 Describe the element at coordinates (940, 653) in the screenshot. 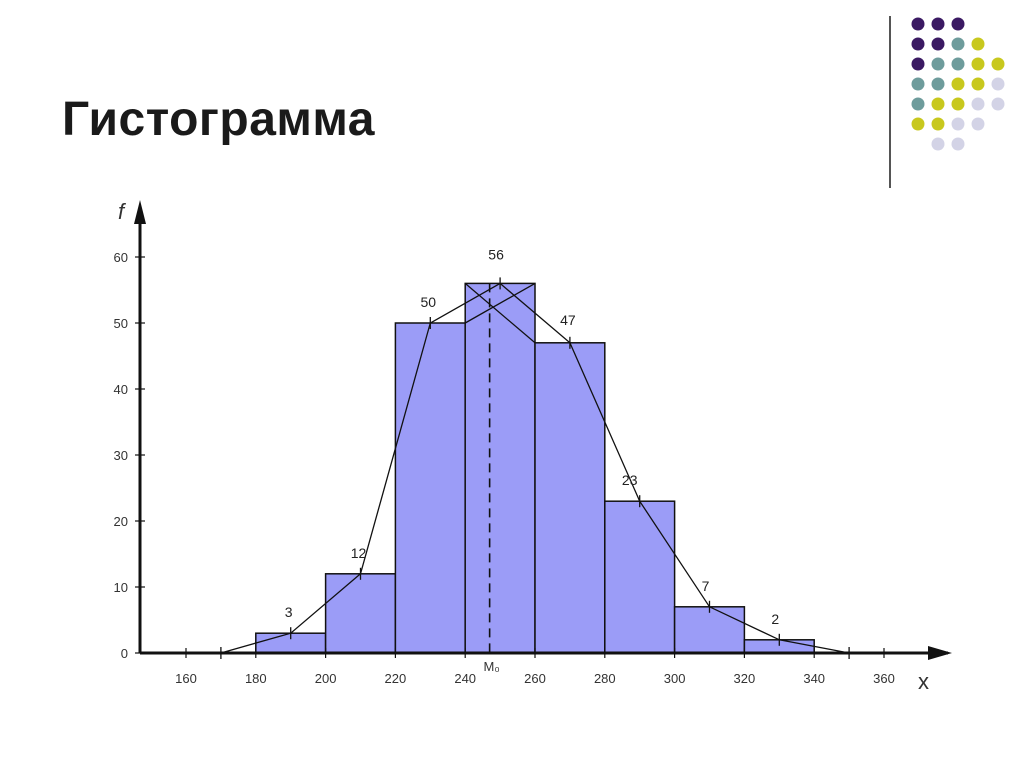

I see `x-axis-arrow` at that location.